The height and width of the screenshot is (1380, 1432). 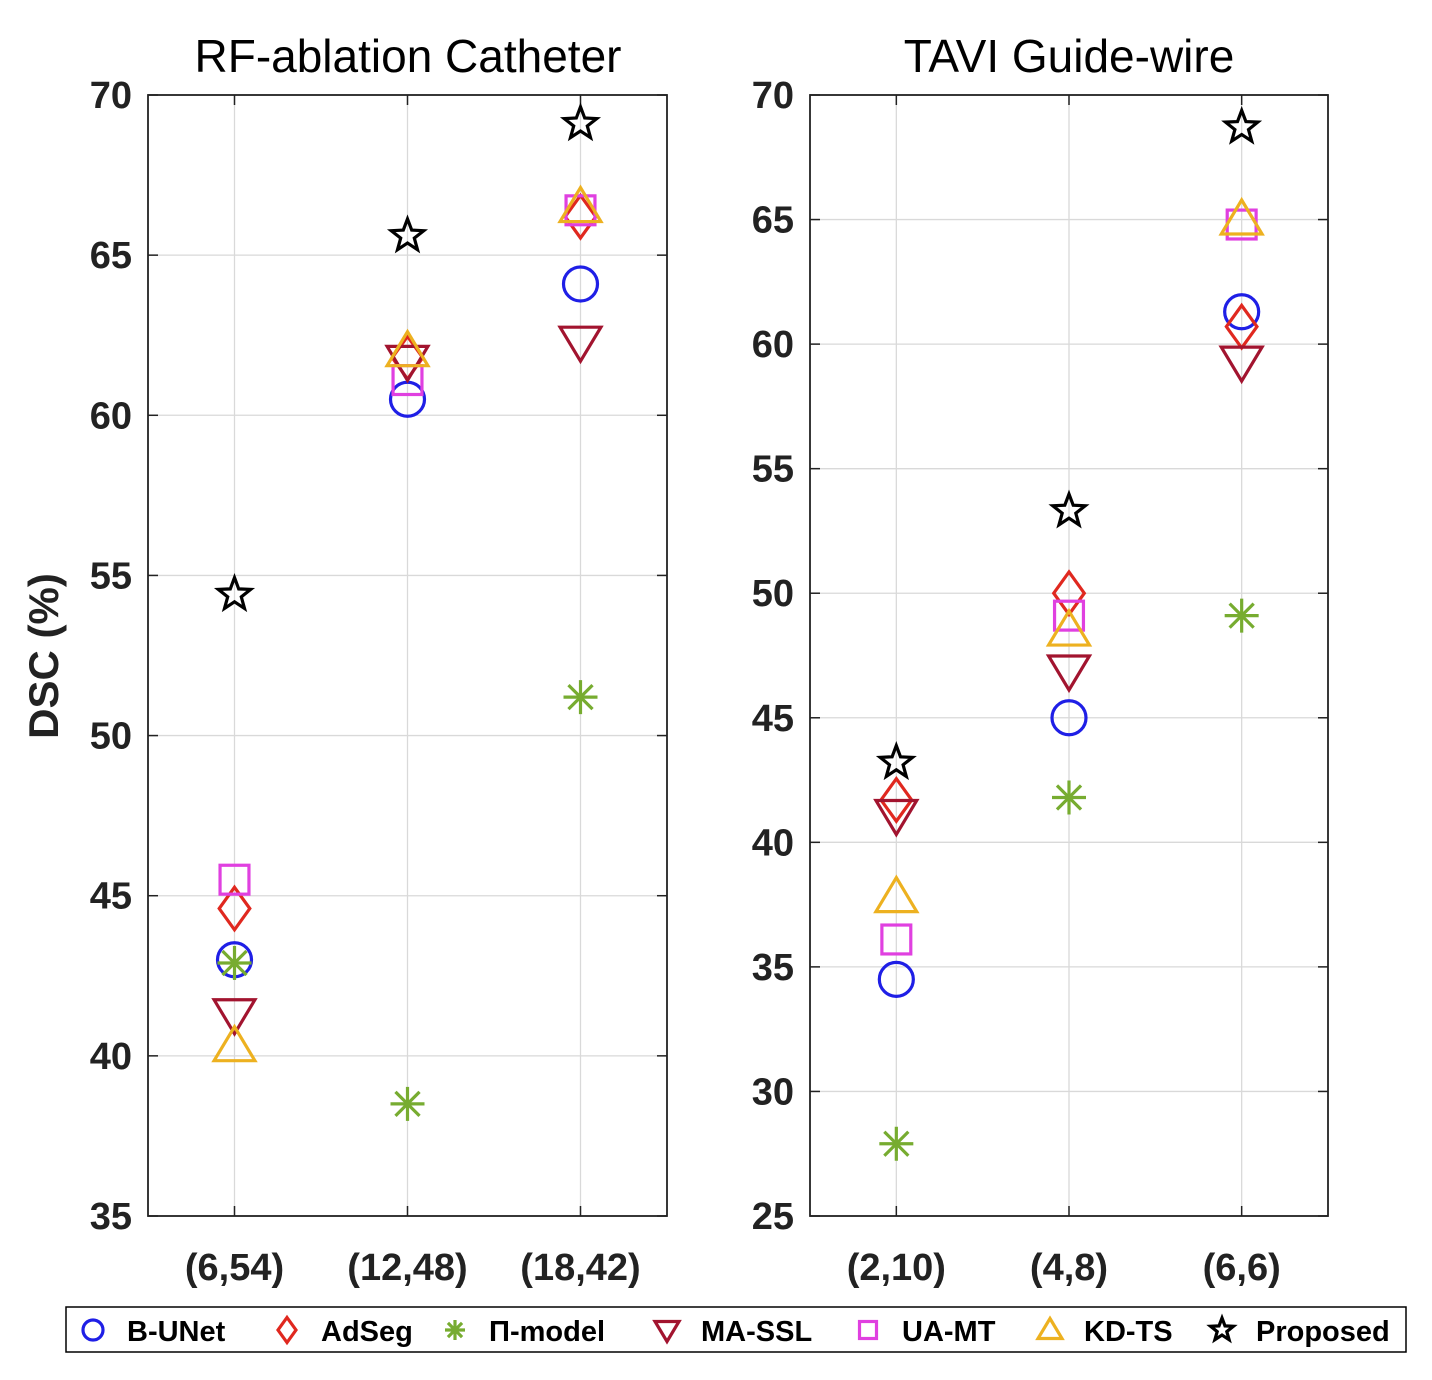 What do you see at coordinates (1069, 56) in the screenshot?
I see `chart-title-tavi: TAVI Guide-wire` at bounding box center [1069, 56].